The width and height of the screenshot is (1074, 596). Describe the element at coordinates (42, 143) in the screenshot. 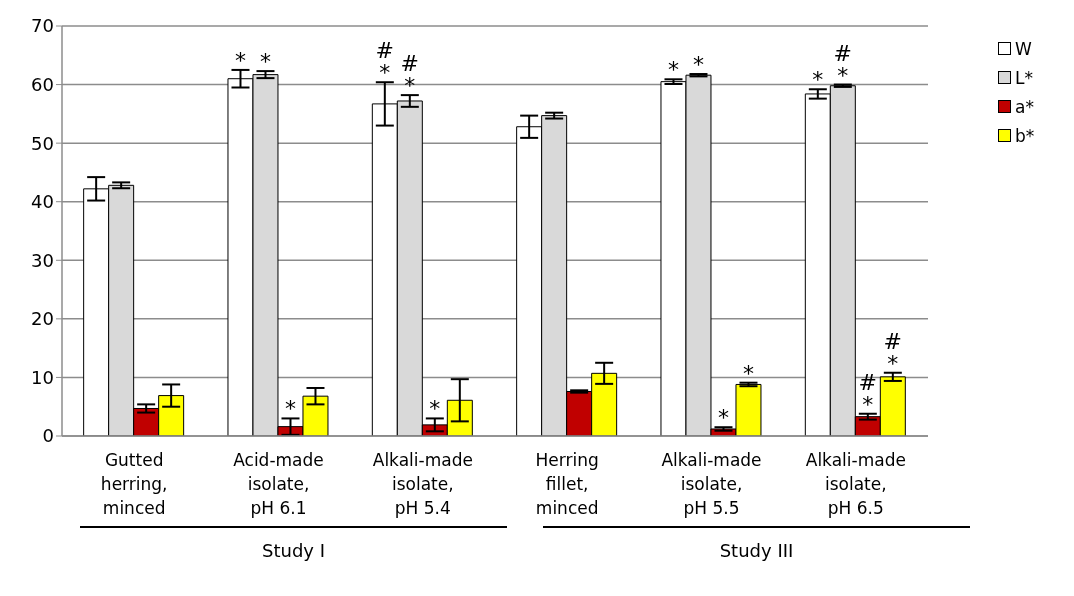

I see `y-tick-label: 50` at that location.